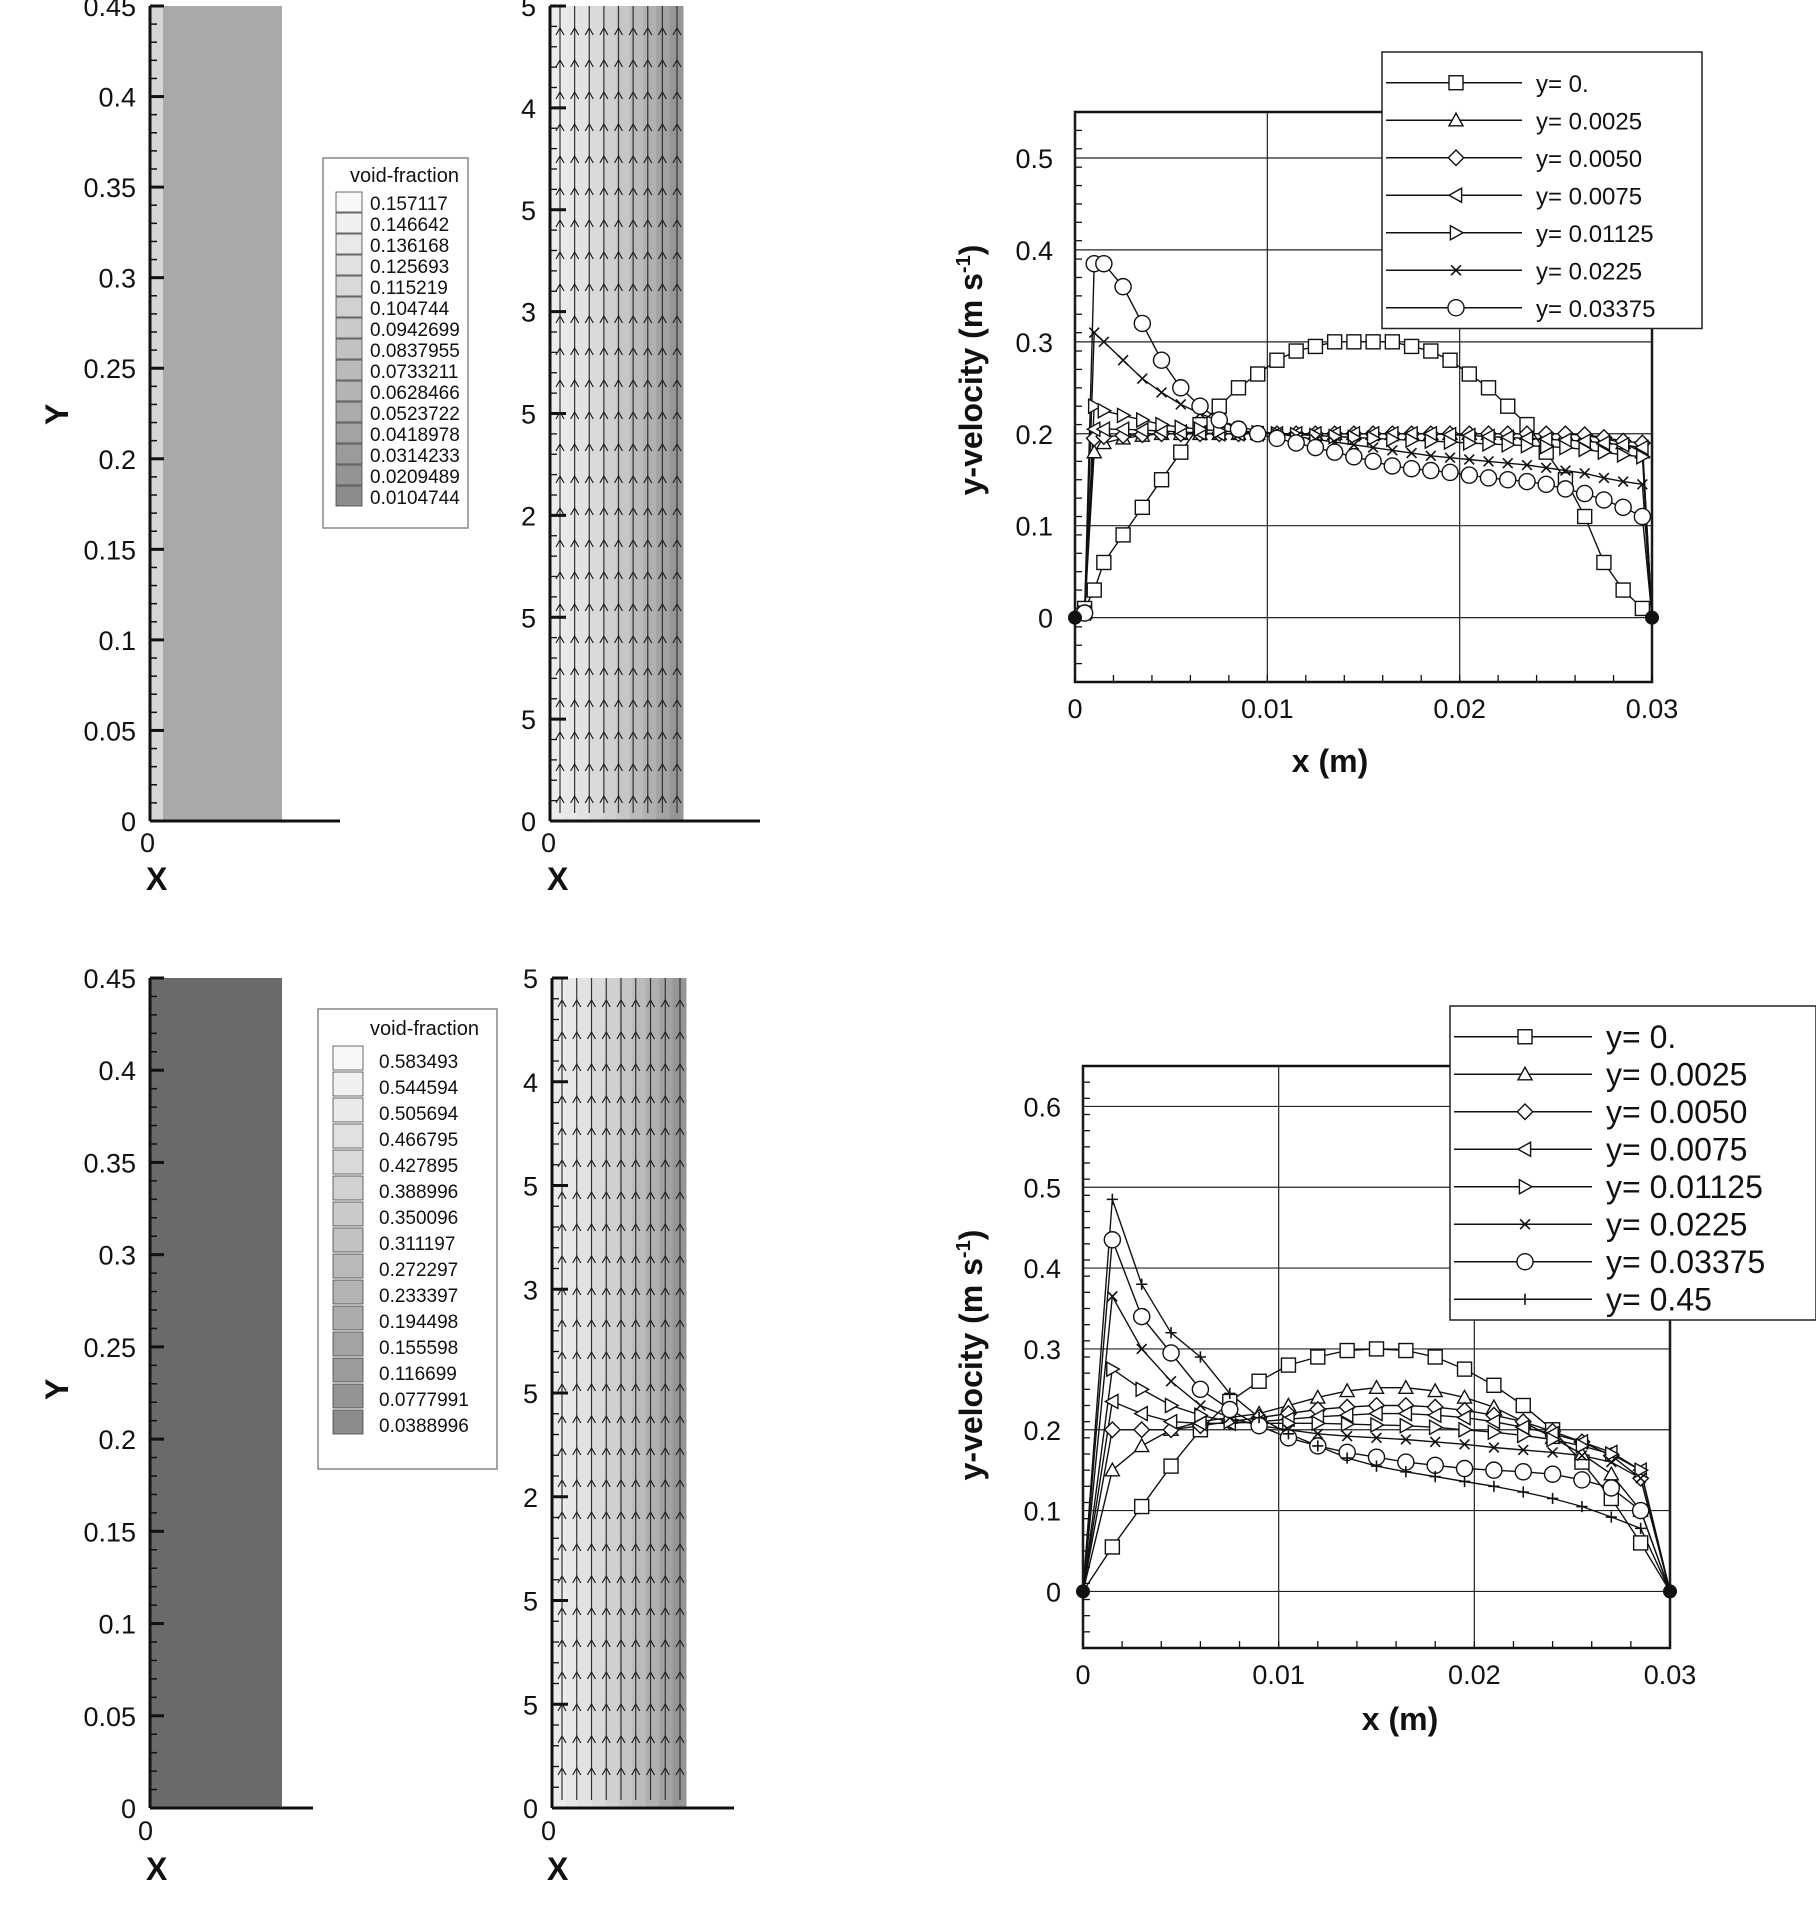 The image size is (1816, 1916). What do you see at coordinates (348, 1266) in the screenshot?
I see `colorbar-swatch` at bounding box center [348, 1266].